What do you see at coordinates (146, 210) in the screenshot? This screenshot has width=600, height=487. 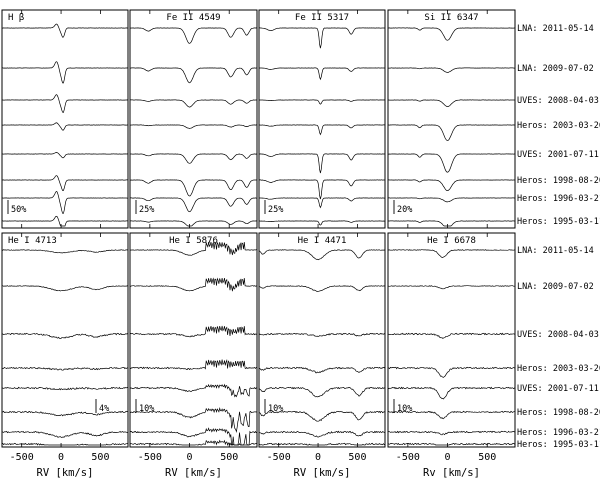 I see `scale-label: 25%` at bounding box center [146, 210].